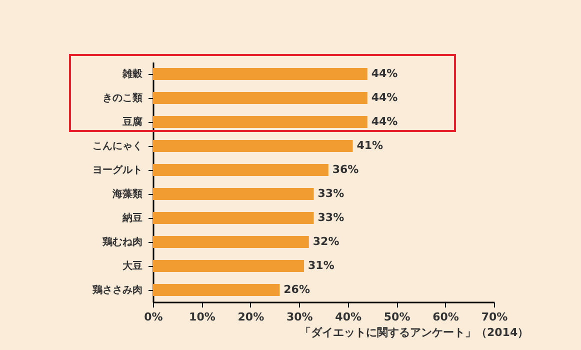 This screenshot has width=581, height=350. Describe the element at coordinates (494, 317) in the screenshot. I see `x-tick-label: 70%` at that location.